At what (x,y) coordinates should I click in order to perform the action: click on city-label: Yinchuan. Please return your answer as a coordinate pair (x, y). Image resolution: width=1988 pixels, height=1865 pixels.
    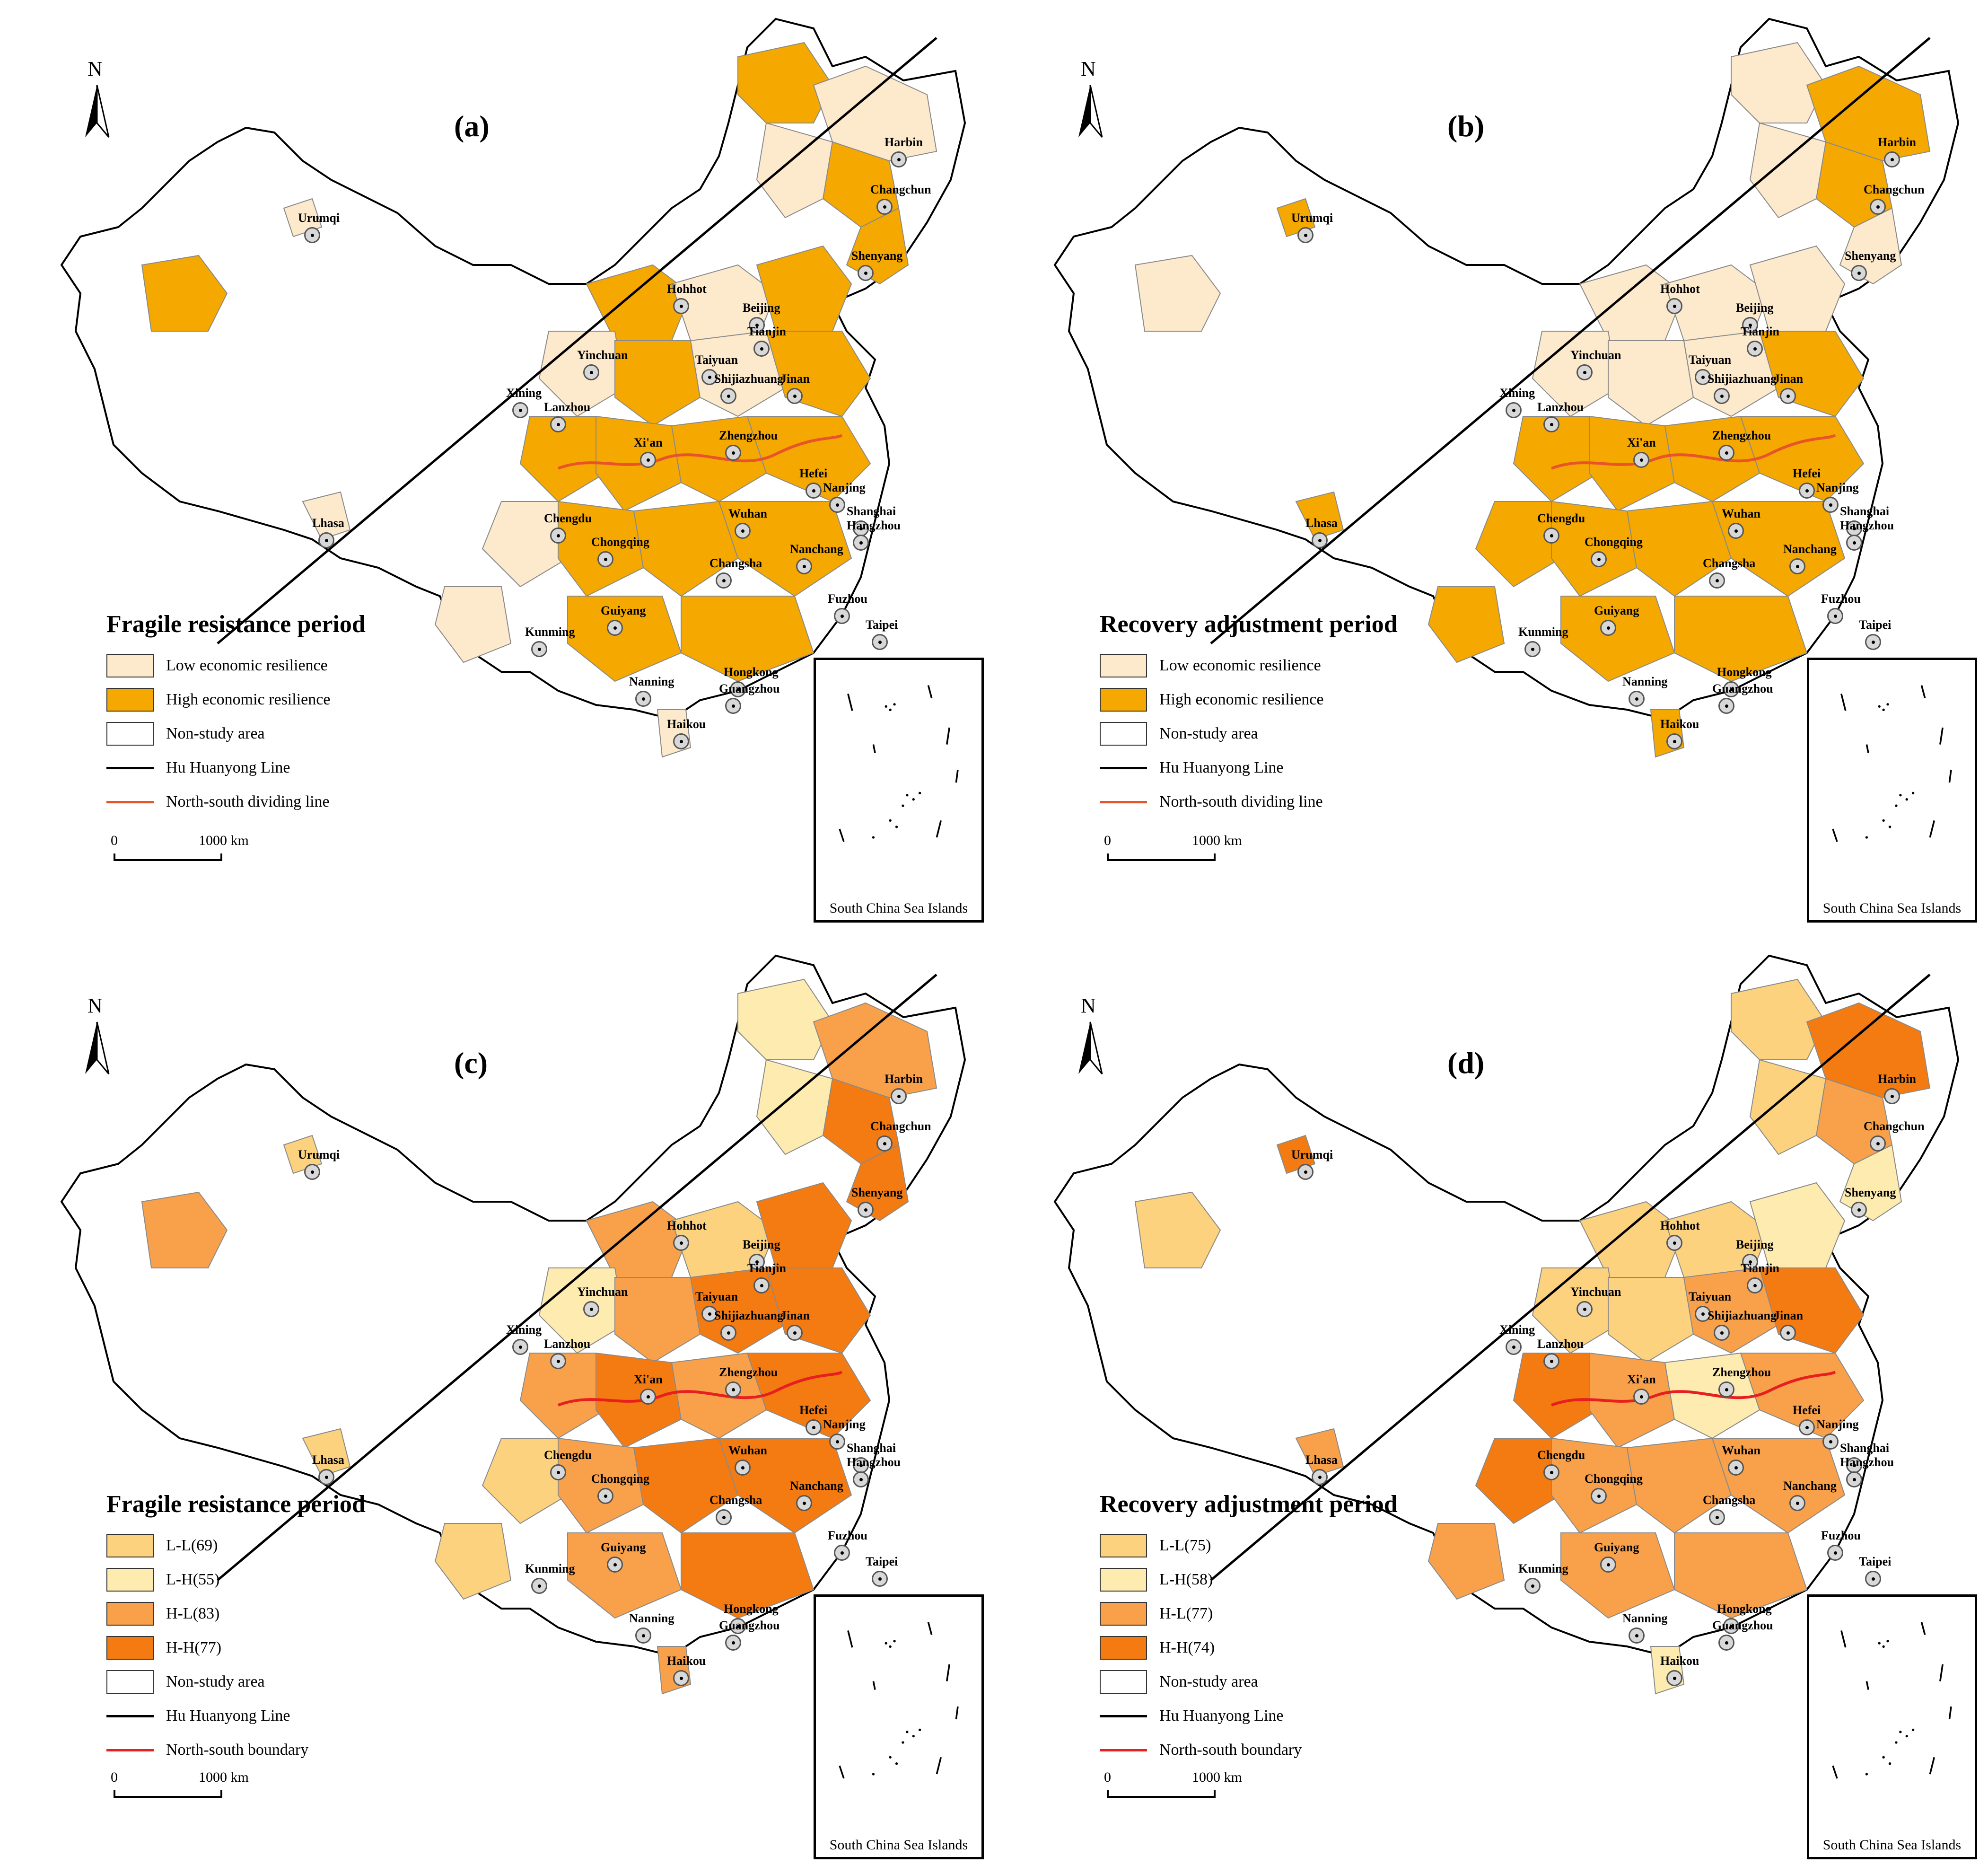
    Looking at the image, I should click on (602, 1292).